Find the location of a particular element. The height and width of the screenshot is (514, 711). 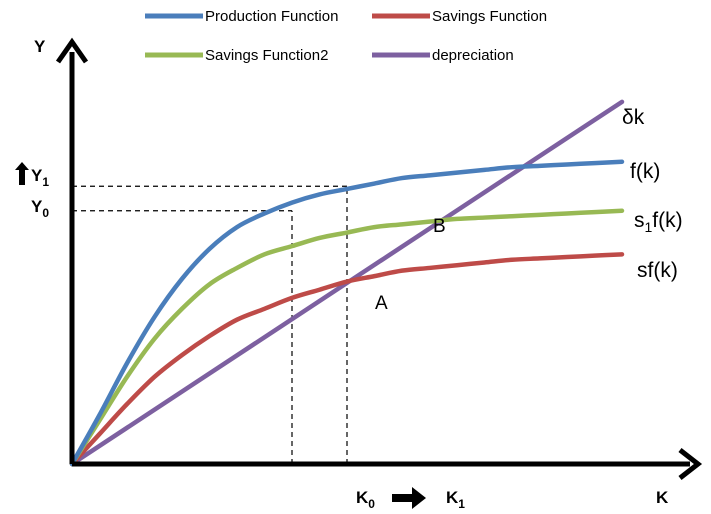

y-axis-arrowhead is located at coordinates (72, 50).